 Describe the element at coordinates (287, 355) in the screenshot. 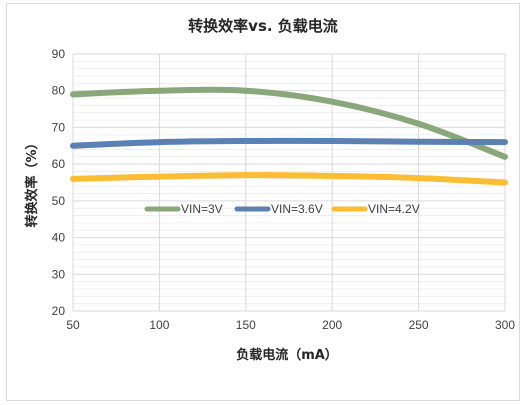

I see `x-axis-title: 负载电流（mA）` at that location.